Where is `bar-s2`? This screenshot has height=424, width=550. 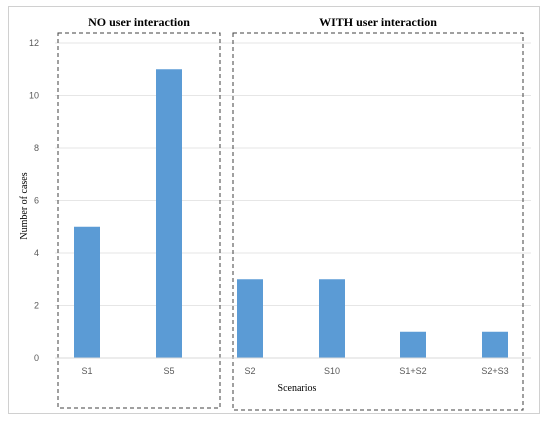 bar-s2 is located at coordinates (250, 318).